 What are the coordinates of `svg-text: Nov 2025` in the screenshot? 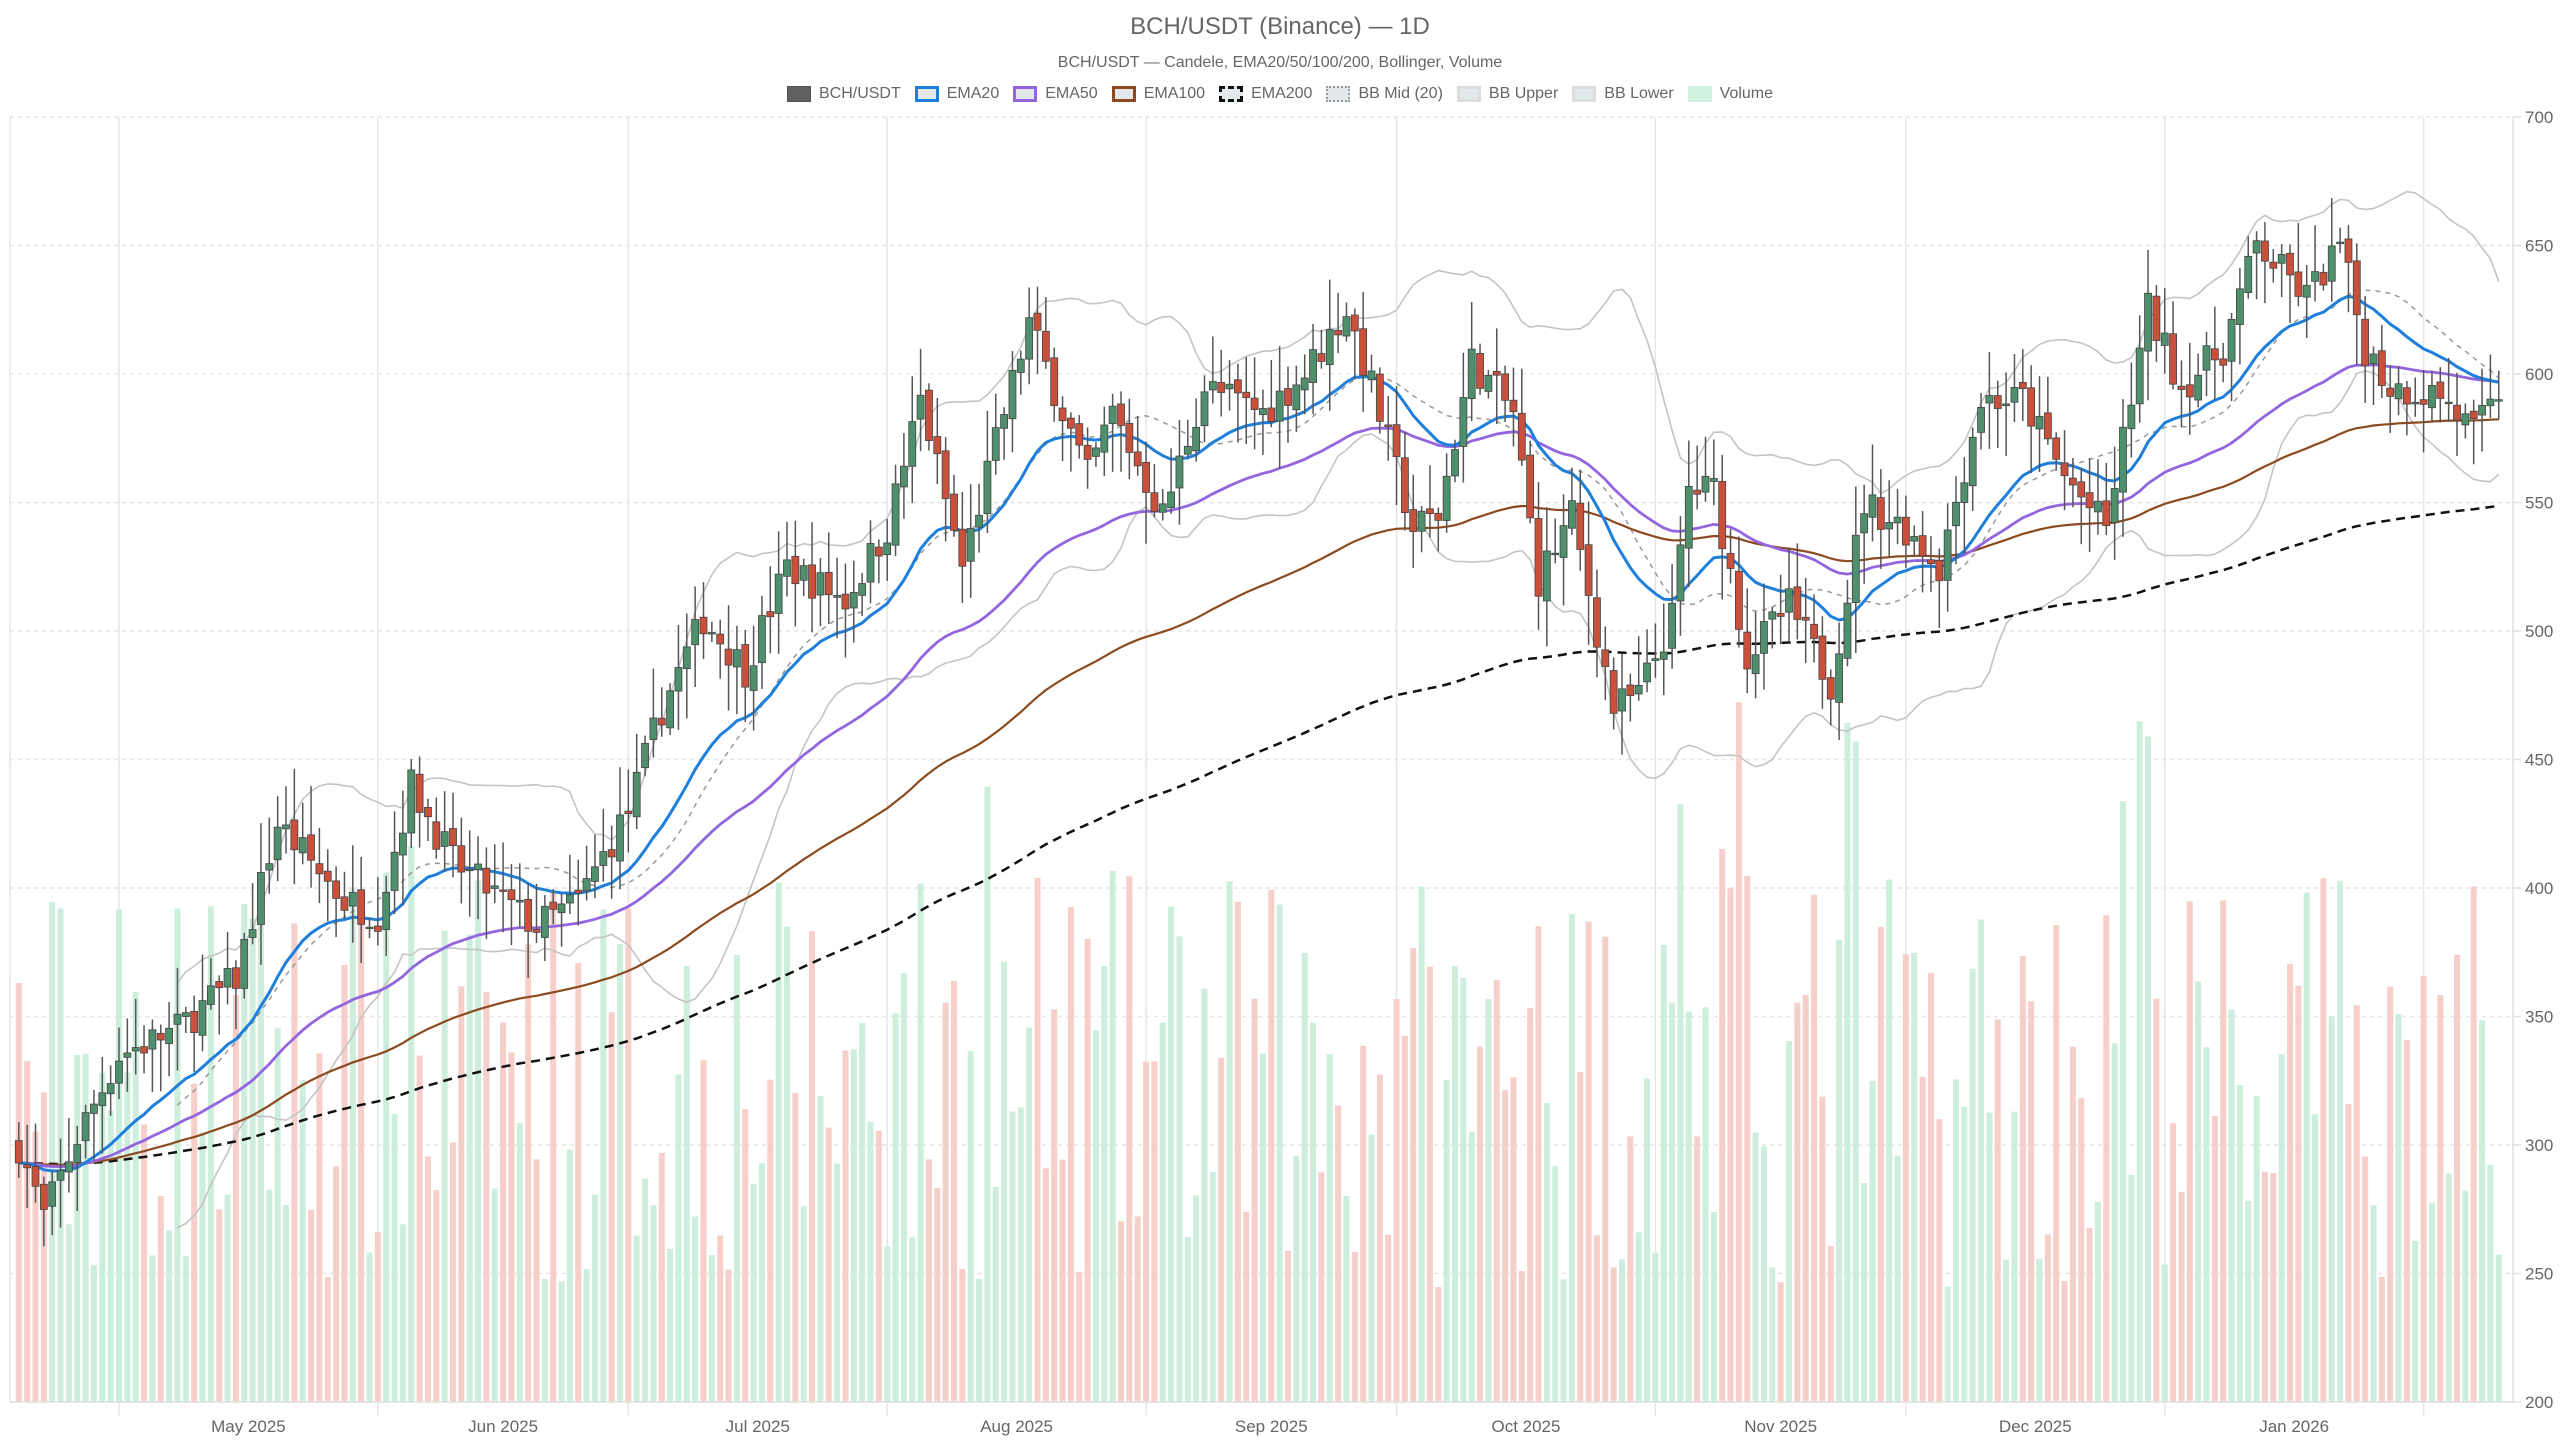 It's located at (1780, 1426).